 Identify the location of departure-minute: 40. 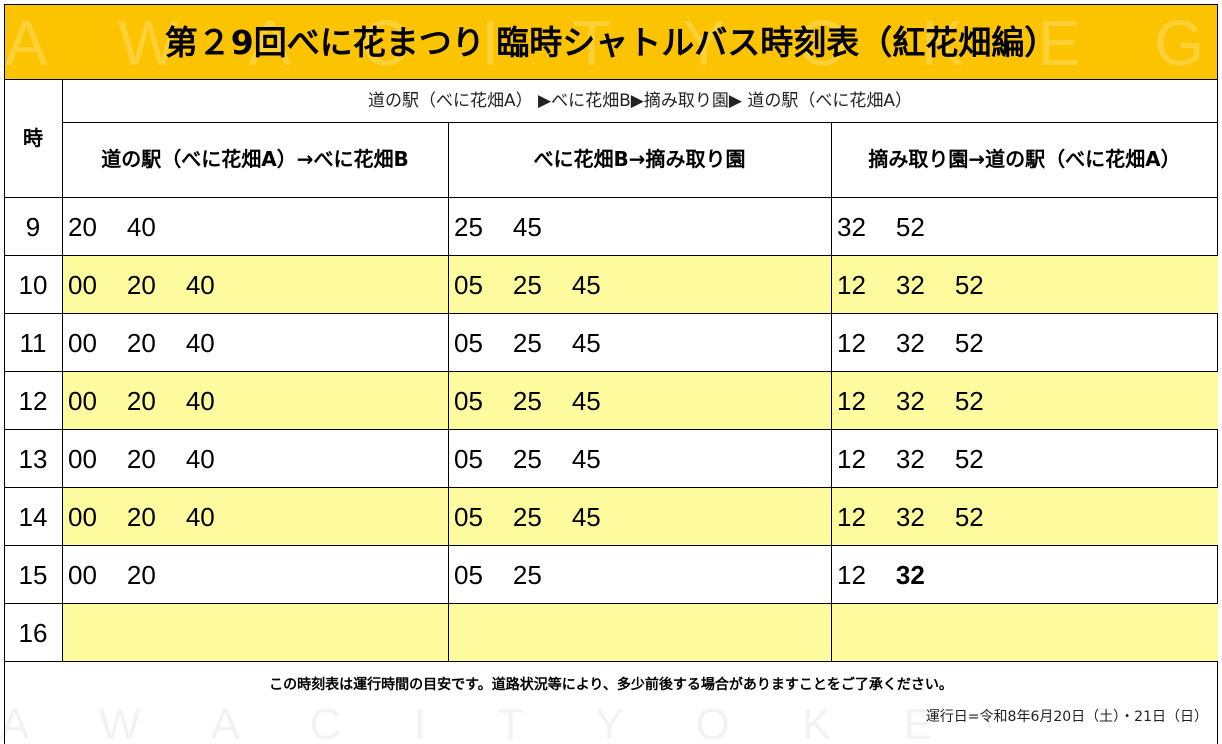
(200, 401).